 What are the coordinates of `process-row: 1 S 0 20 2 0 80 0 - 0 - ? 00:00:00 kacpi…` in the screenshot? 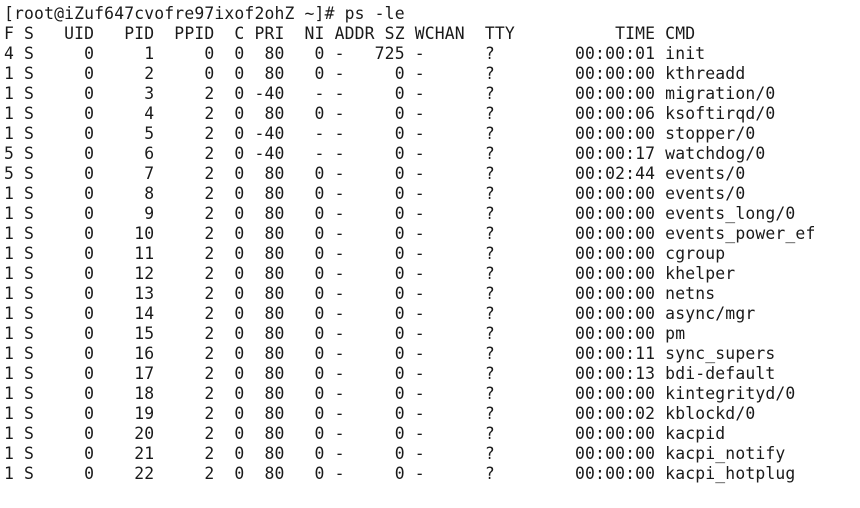 It's located at (365, 433).